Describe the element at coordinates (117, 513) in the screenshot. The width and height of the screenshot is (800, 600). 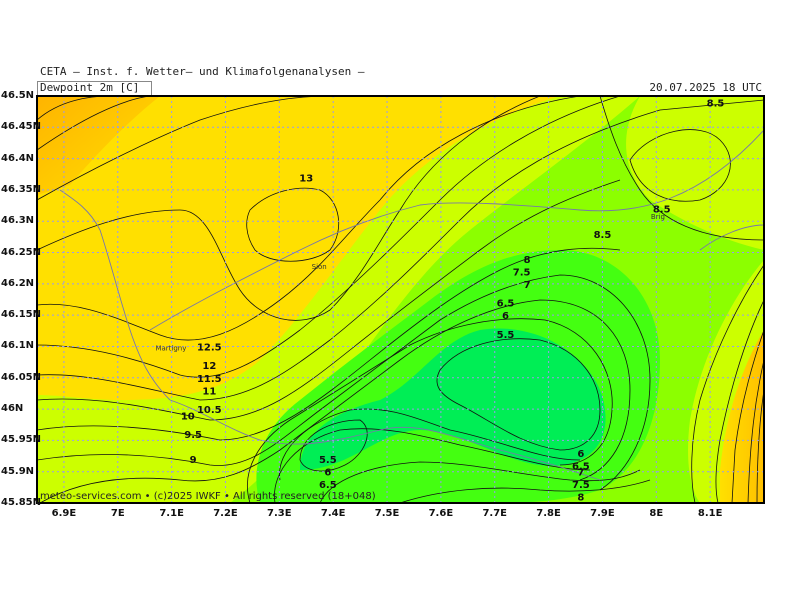
I see `lon-tick-label: 7E` at that location.